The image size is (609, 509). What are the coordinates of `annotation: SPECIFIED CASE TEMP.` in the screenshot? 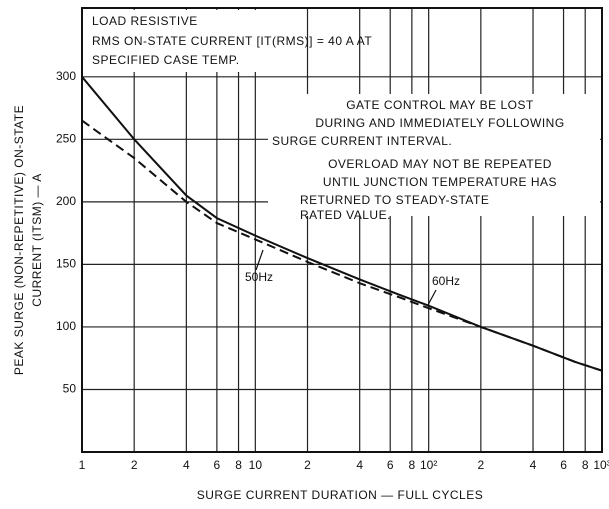 It's located at (166, 60).